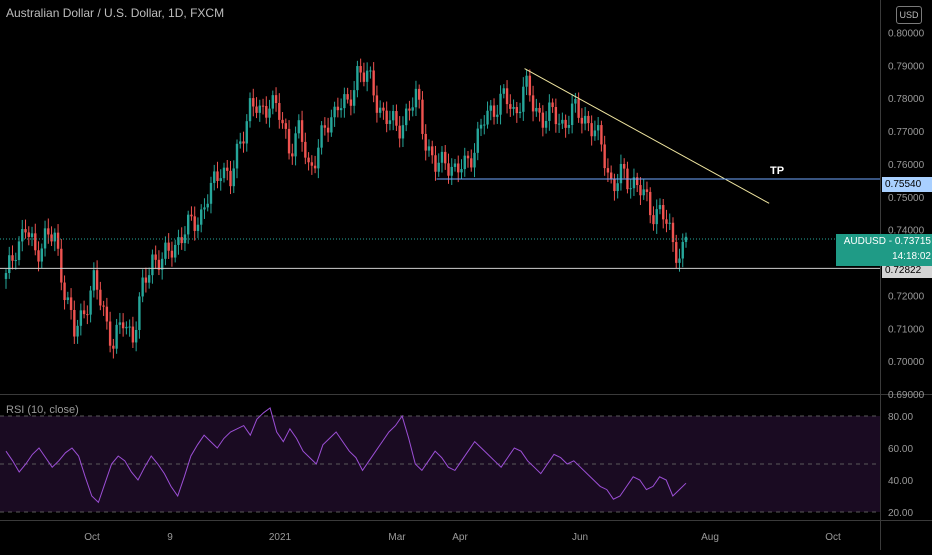 Image resolution: width=932 pixels, height=555 pixels. What do you see at coordinates (911, 256) in the screenshot?
I see `countdown-label: 14:18:02` at bounding box center [911, 256].